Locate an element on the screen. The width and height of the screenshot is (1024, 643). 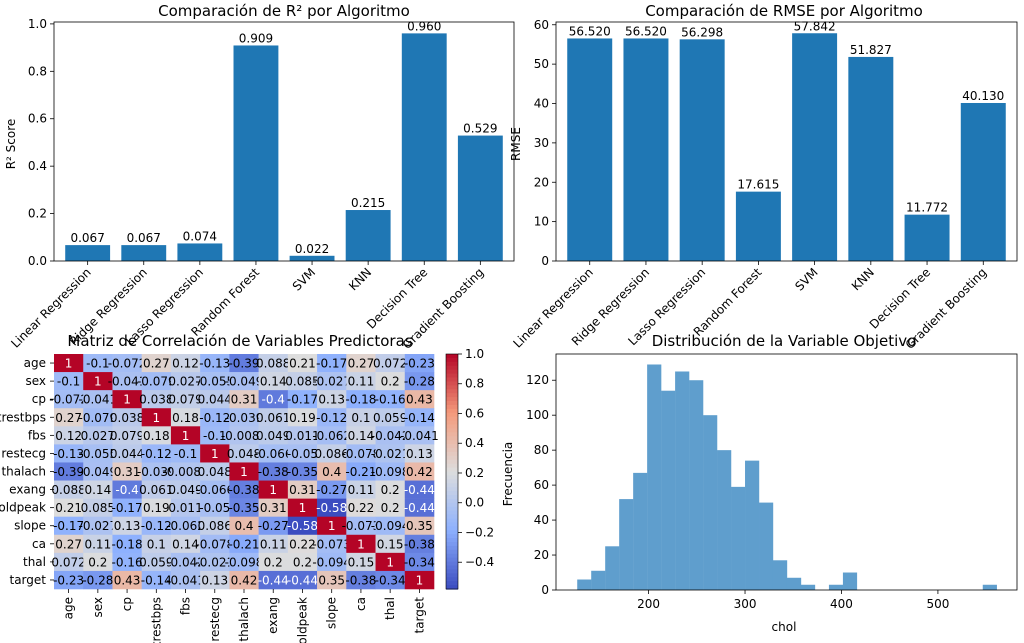
heatmap-cell-value: -0.098 is located at coordinates (390, 472).